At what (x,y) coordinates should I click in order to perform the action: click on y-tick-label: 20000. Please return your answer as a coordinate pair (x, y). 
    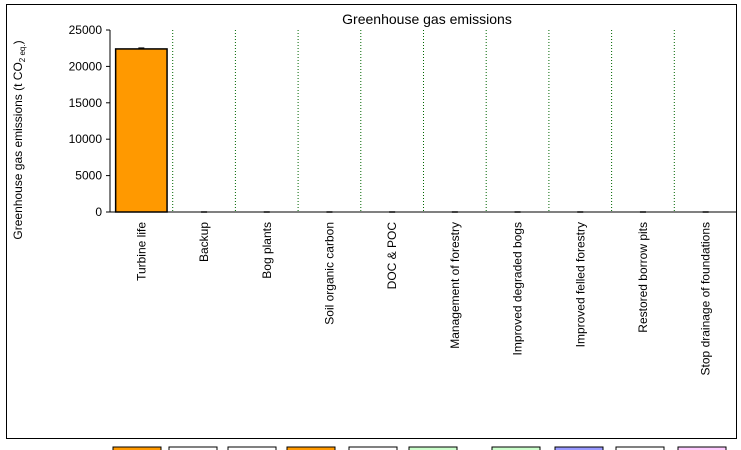
    Looking at the image, I should click on (86, 66).